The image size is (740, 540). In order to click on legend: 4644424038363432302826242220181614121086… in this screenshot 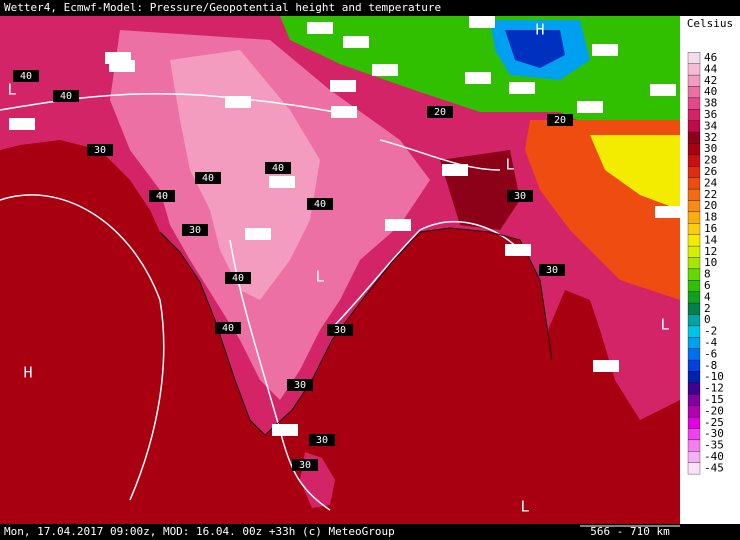, I will do `click(705, 263)`.